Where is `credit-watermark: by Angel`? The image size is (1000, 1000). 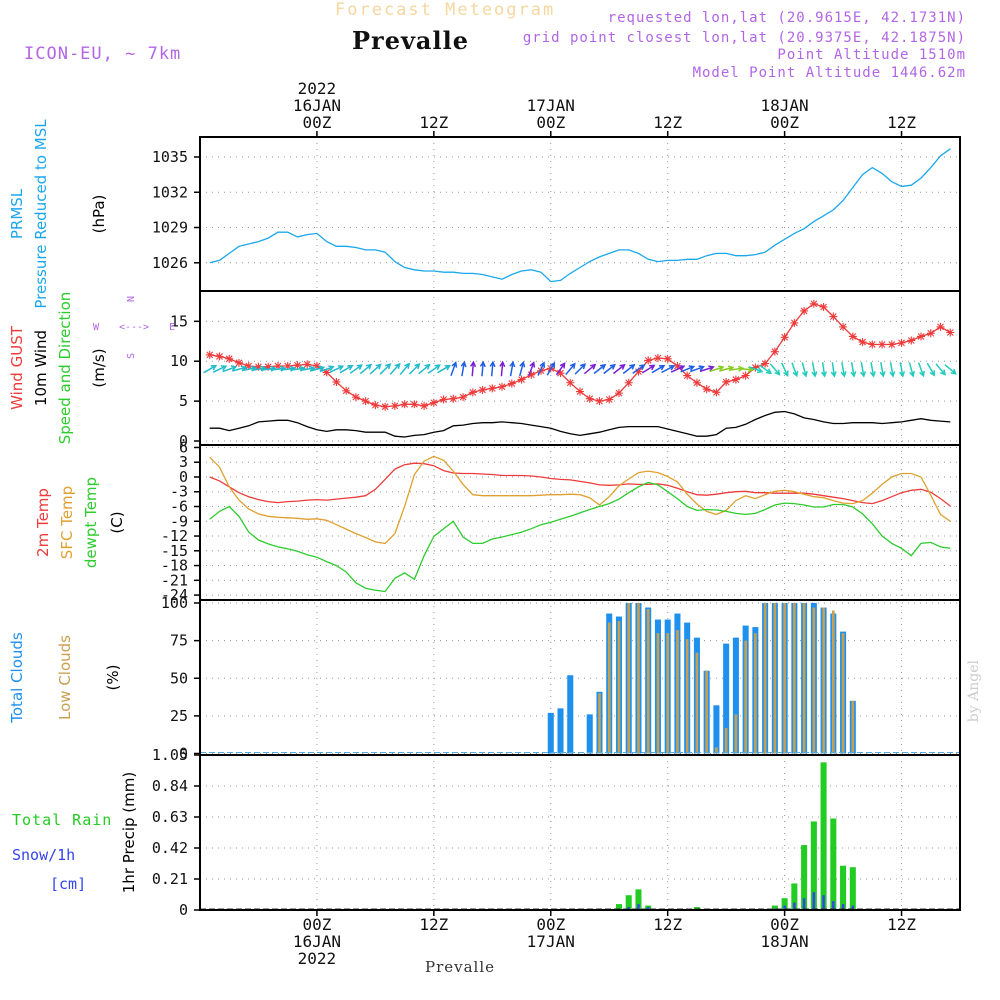
credit-watermark: by Angel is located at coordinates (974, 691).